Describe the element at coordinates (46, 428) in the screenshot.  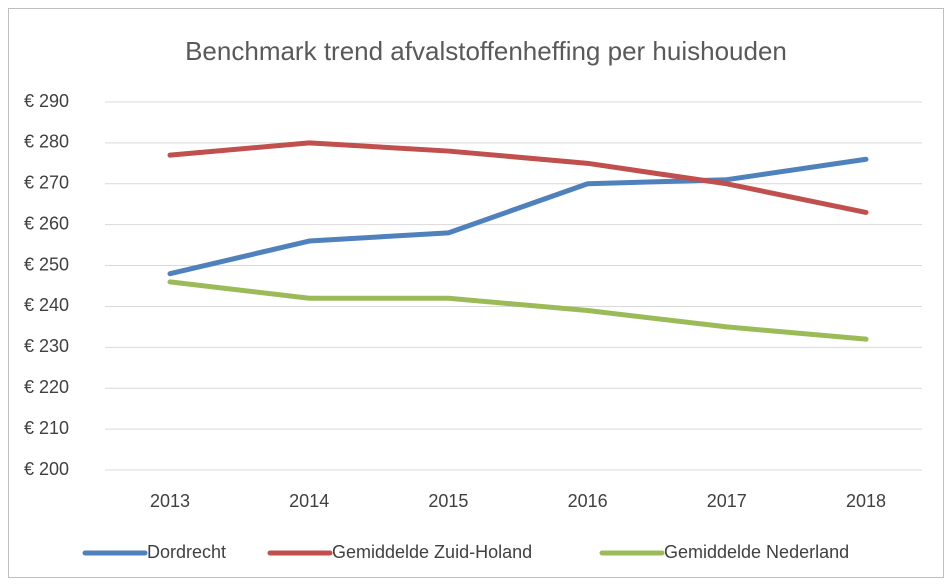
I see `y-tick-label: € 210` at that location.